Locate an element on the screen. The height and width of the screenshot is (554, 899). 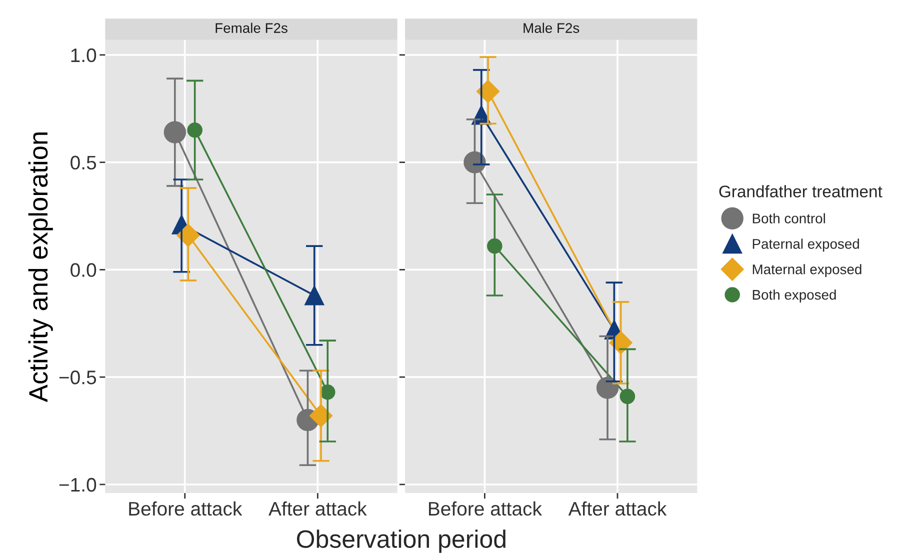
x-axis-title: Observation period is located at coordinates (401, 541).